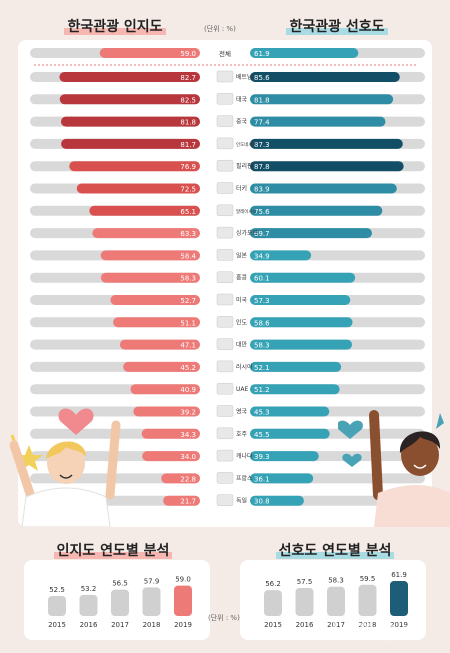 The width and height of the screenshot is (450, 653). Describe the element at coordinates (188, 279) in the screenshot. I see `awareness-value-label: 58.3` at that location.